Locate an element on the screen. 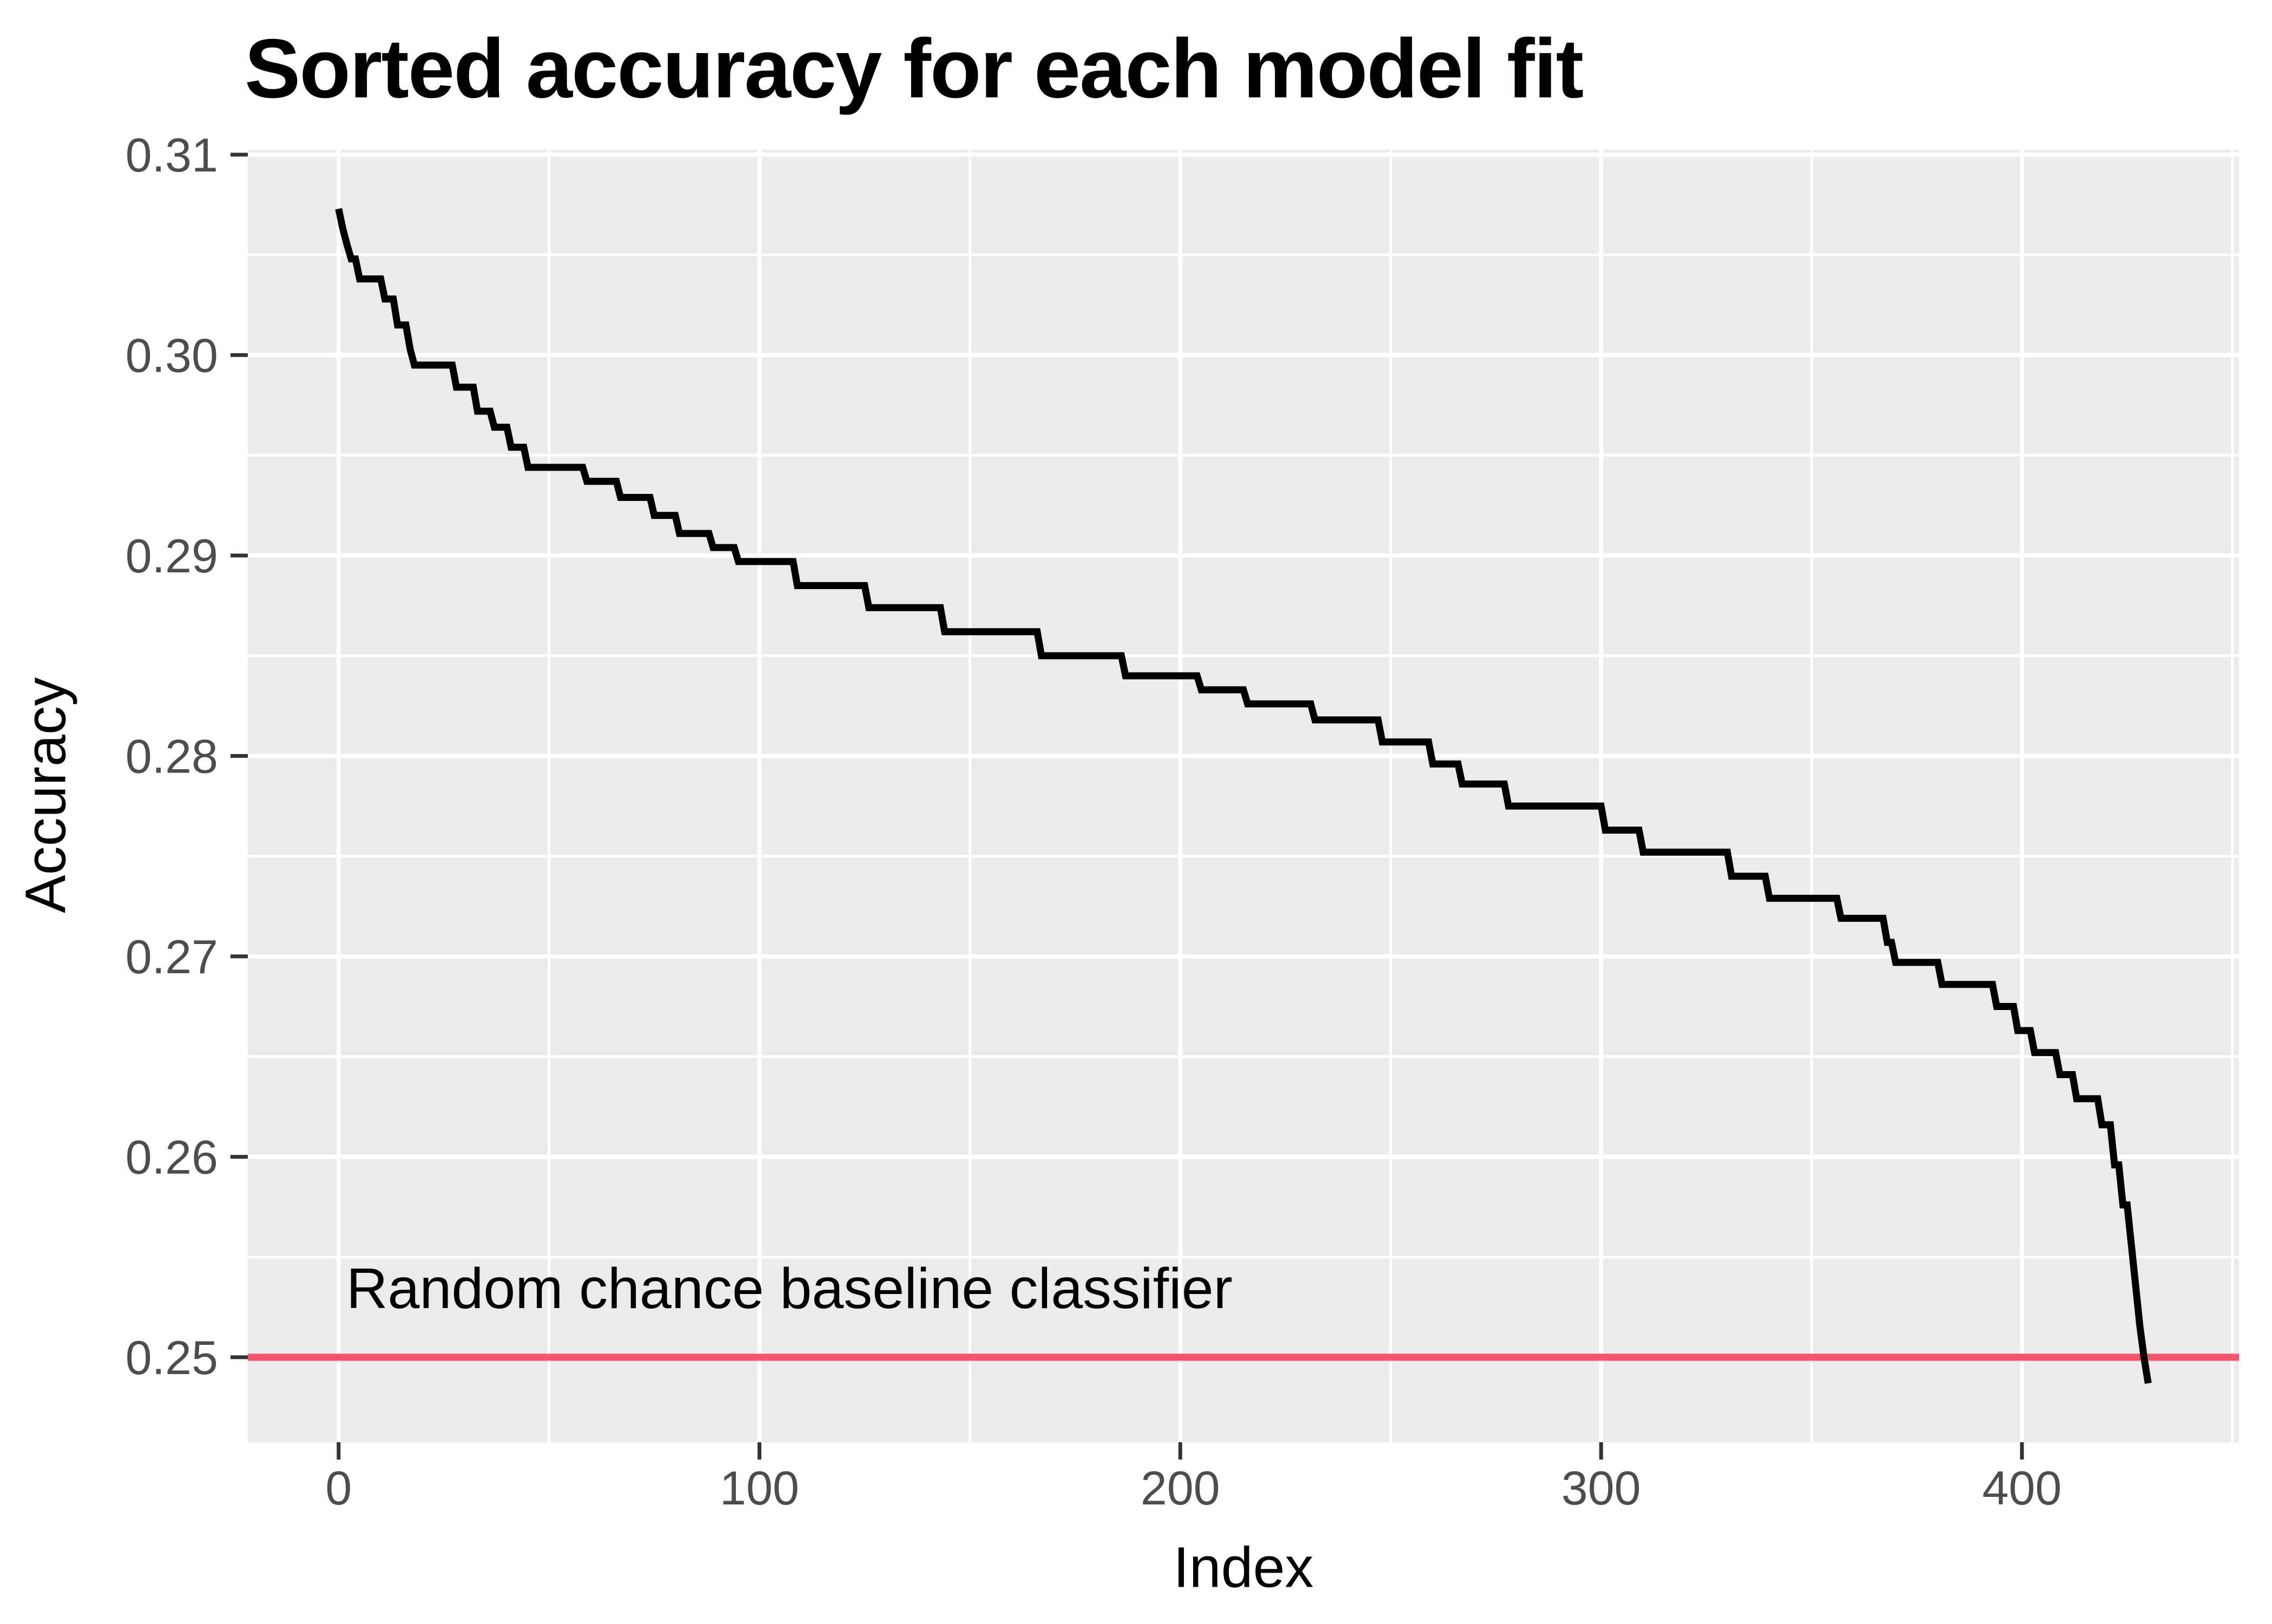  x-axis-title: Index is located at coordinates (1243, 1568).